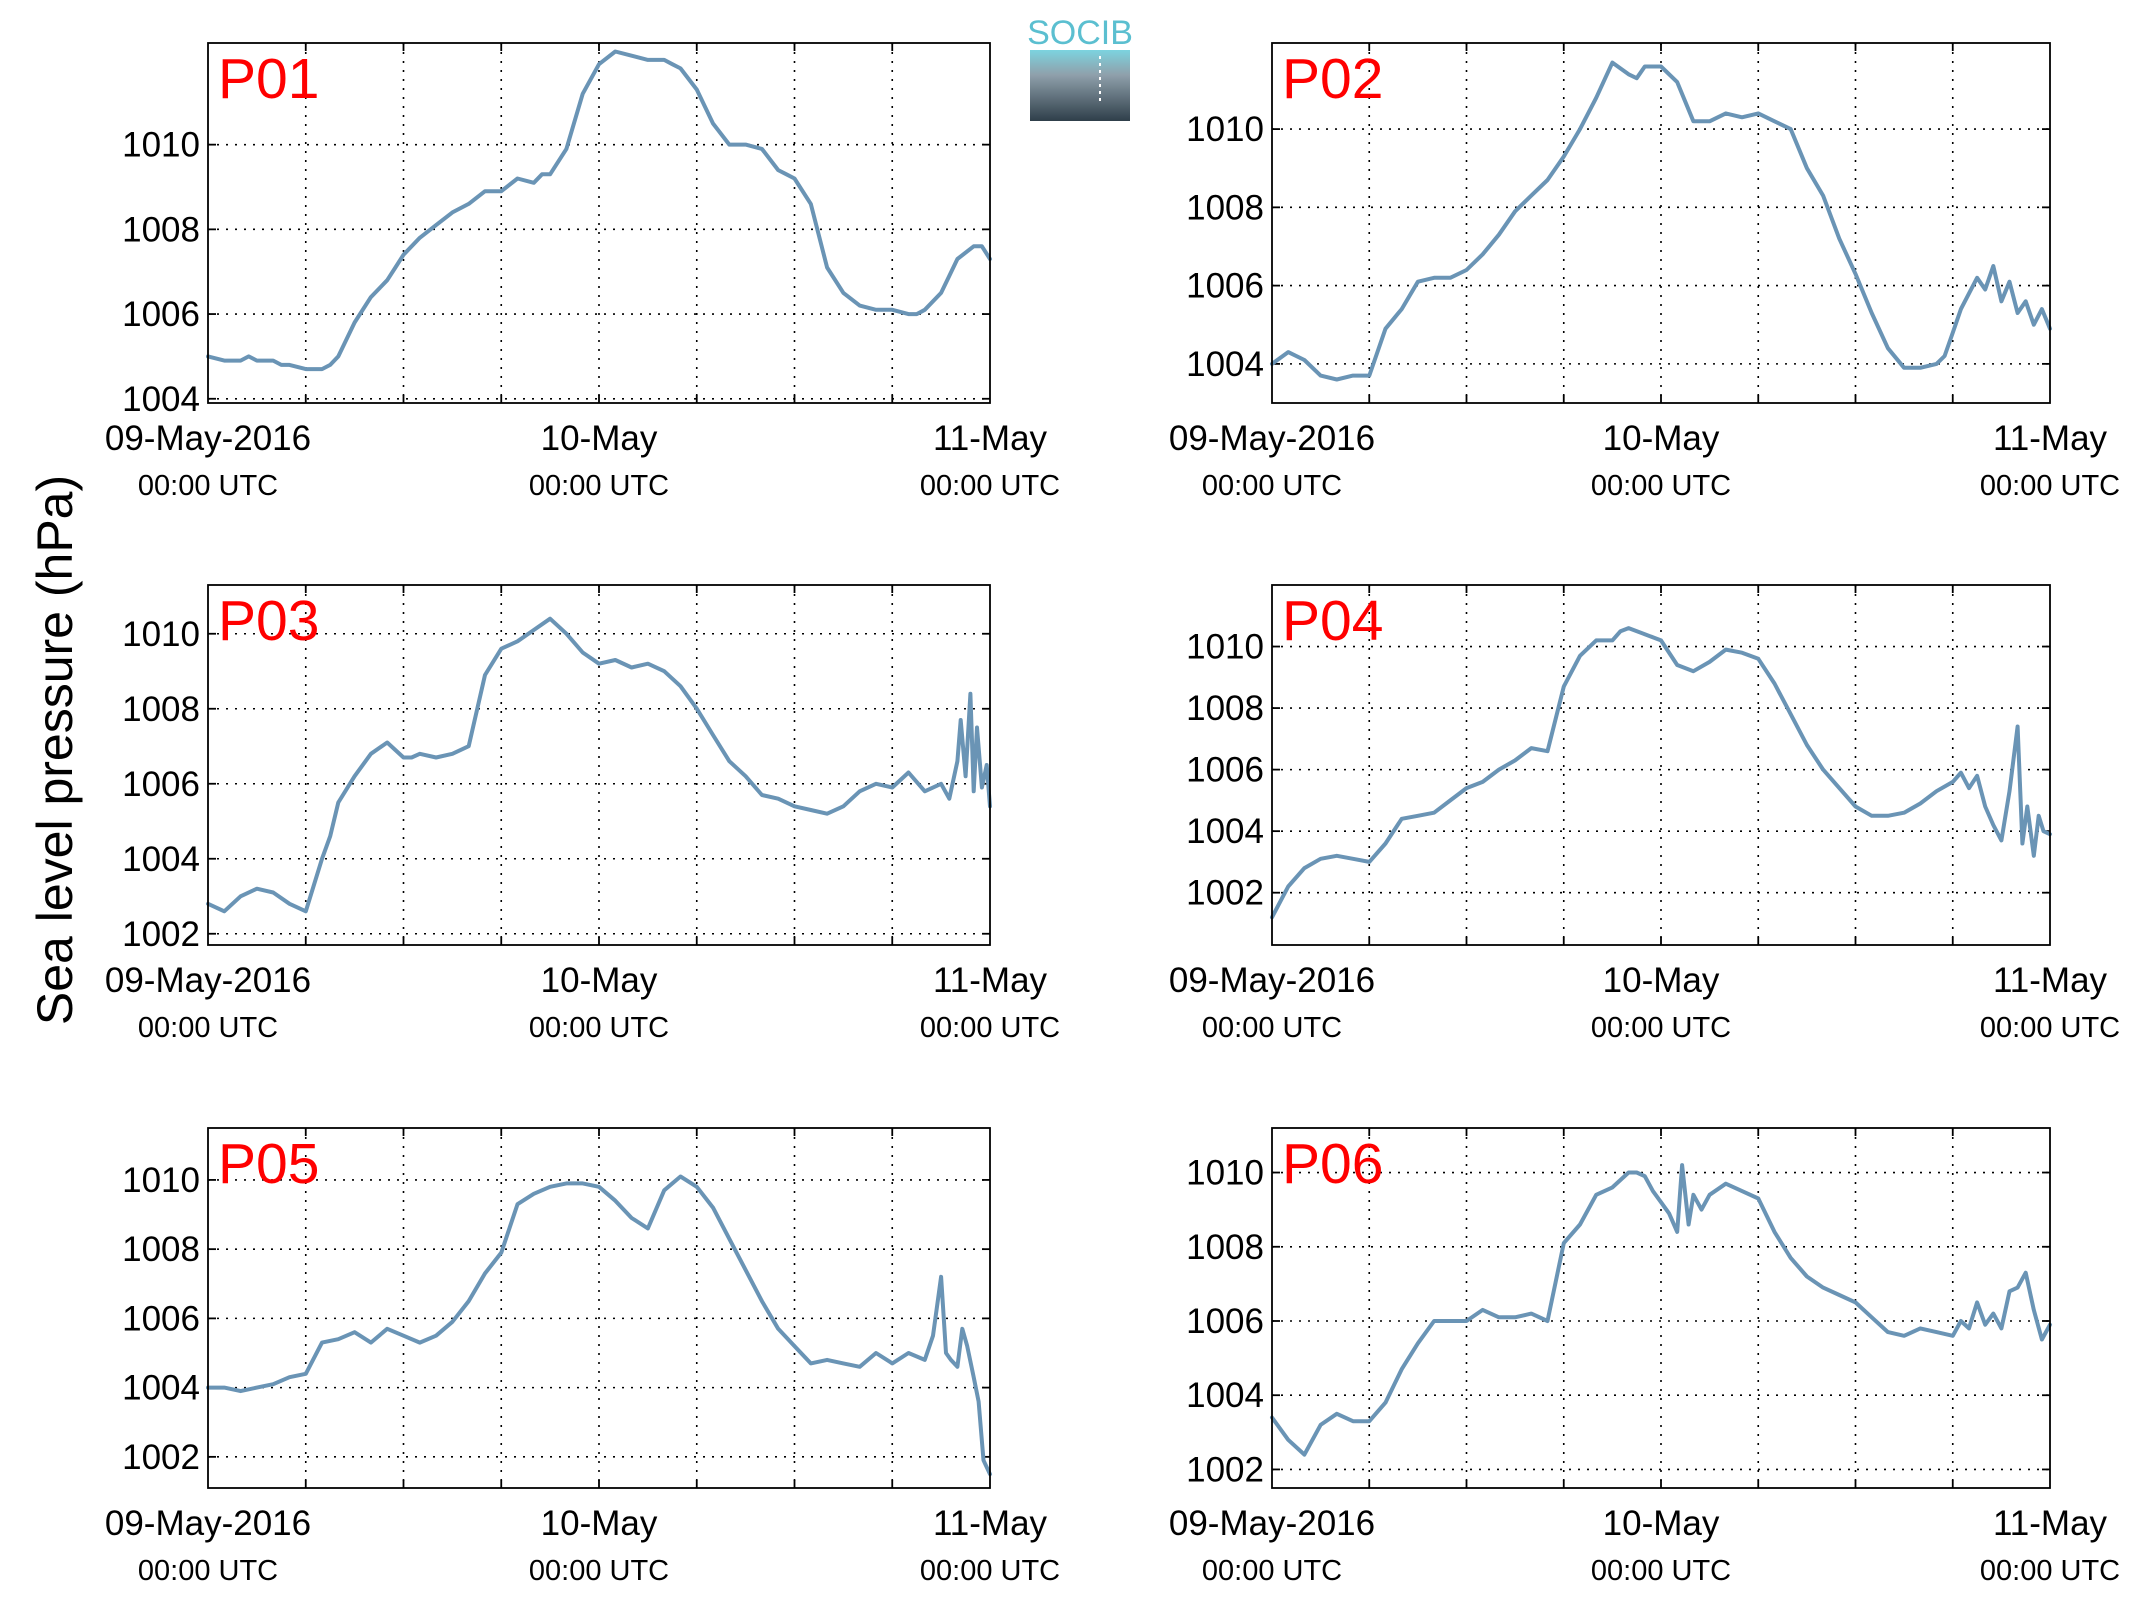 This screenshot has width=2133, height=1608. What do you see at coordinates (599, 1325) in the screenshot?
I see `series-line-p05` at bounding box center [599, 1325].